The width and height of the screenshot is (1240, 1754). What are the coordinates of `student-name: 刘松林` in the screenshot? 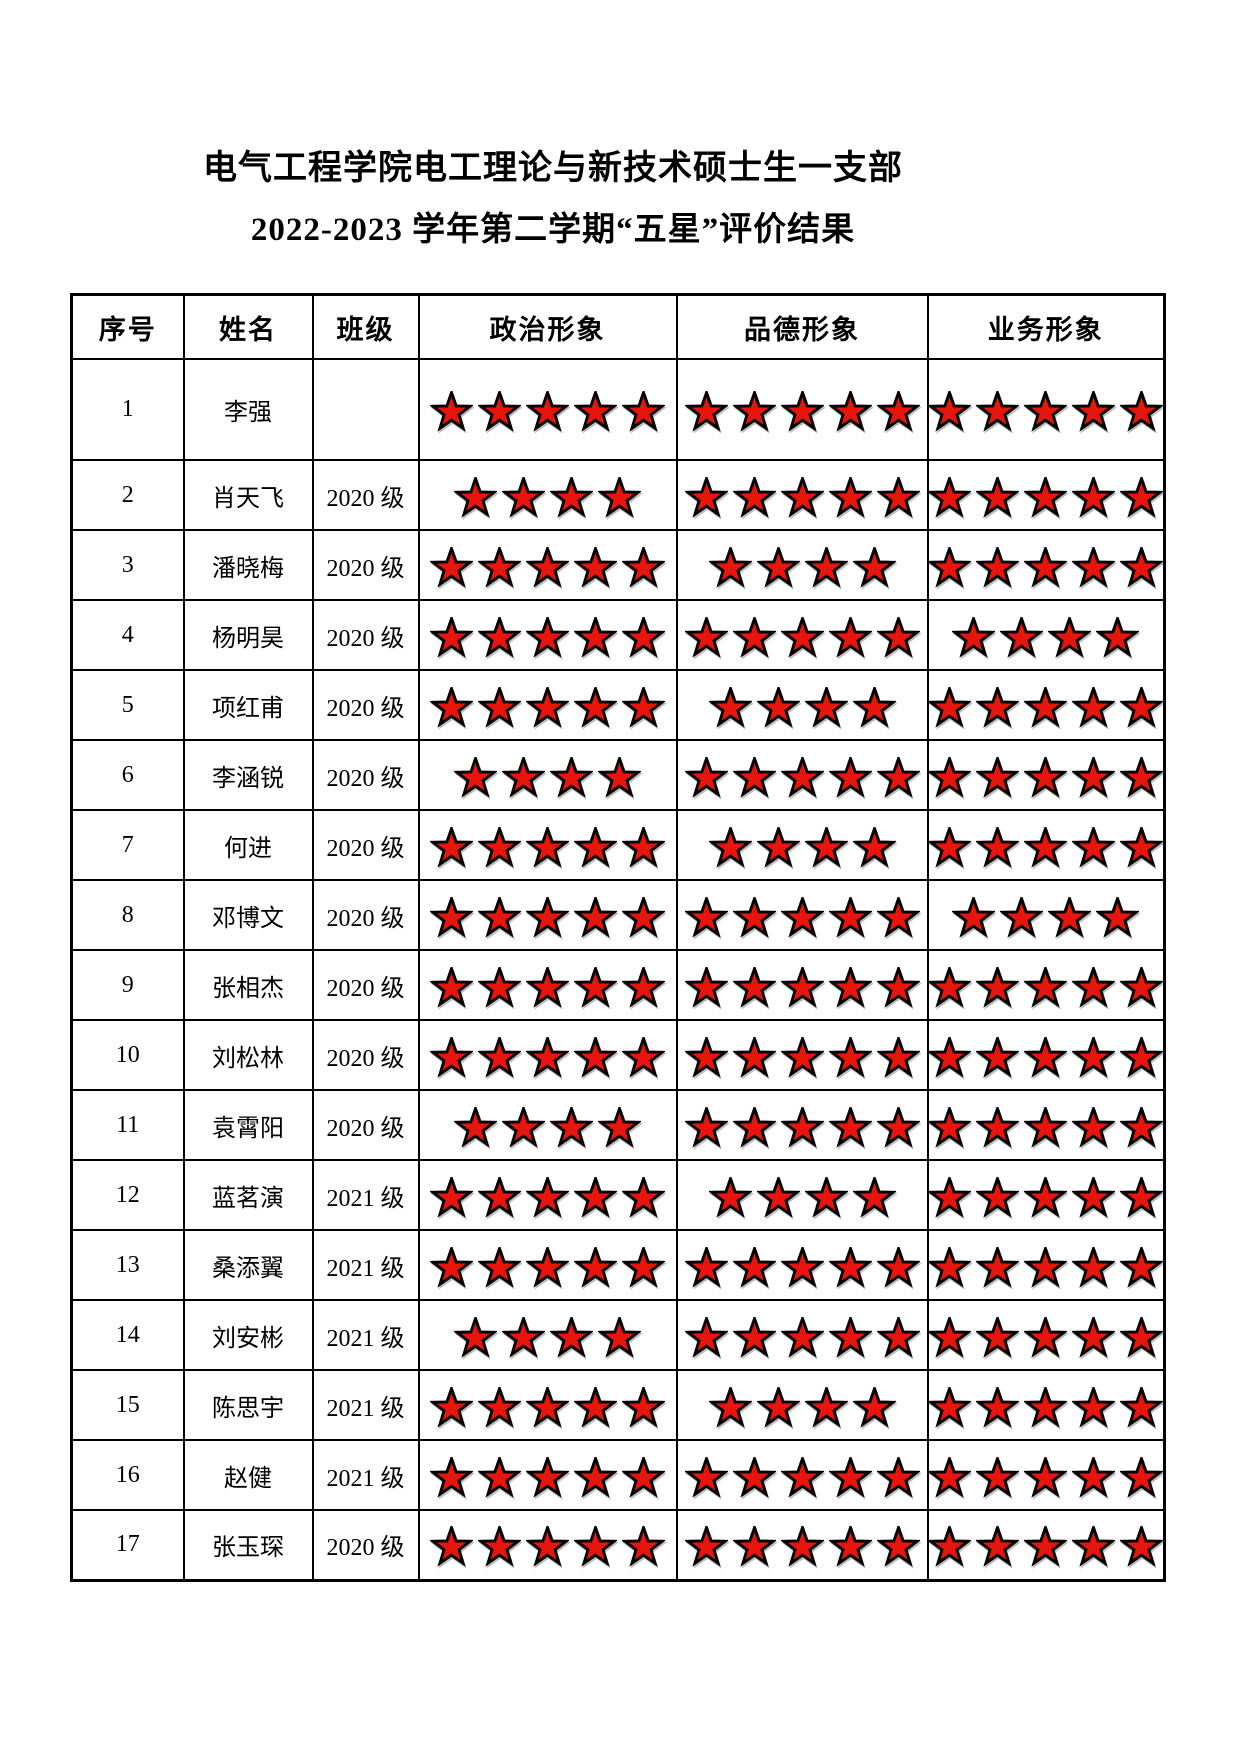 It's located at (248, 1055).